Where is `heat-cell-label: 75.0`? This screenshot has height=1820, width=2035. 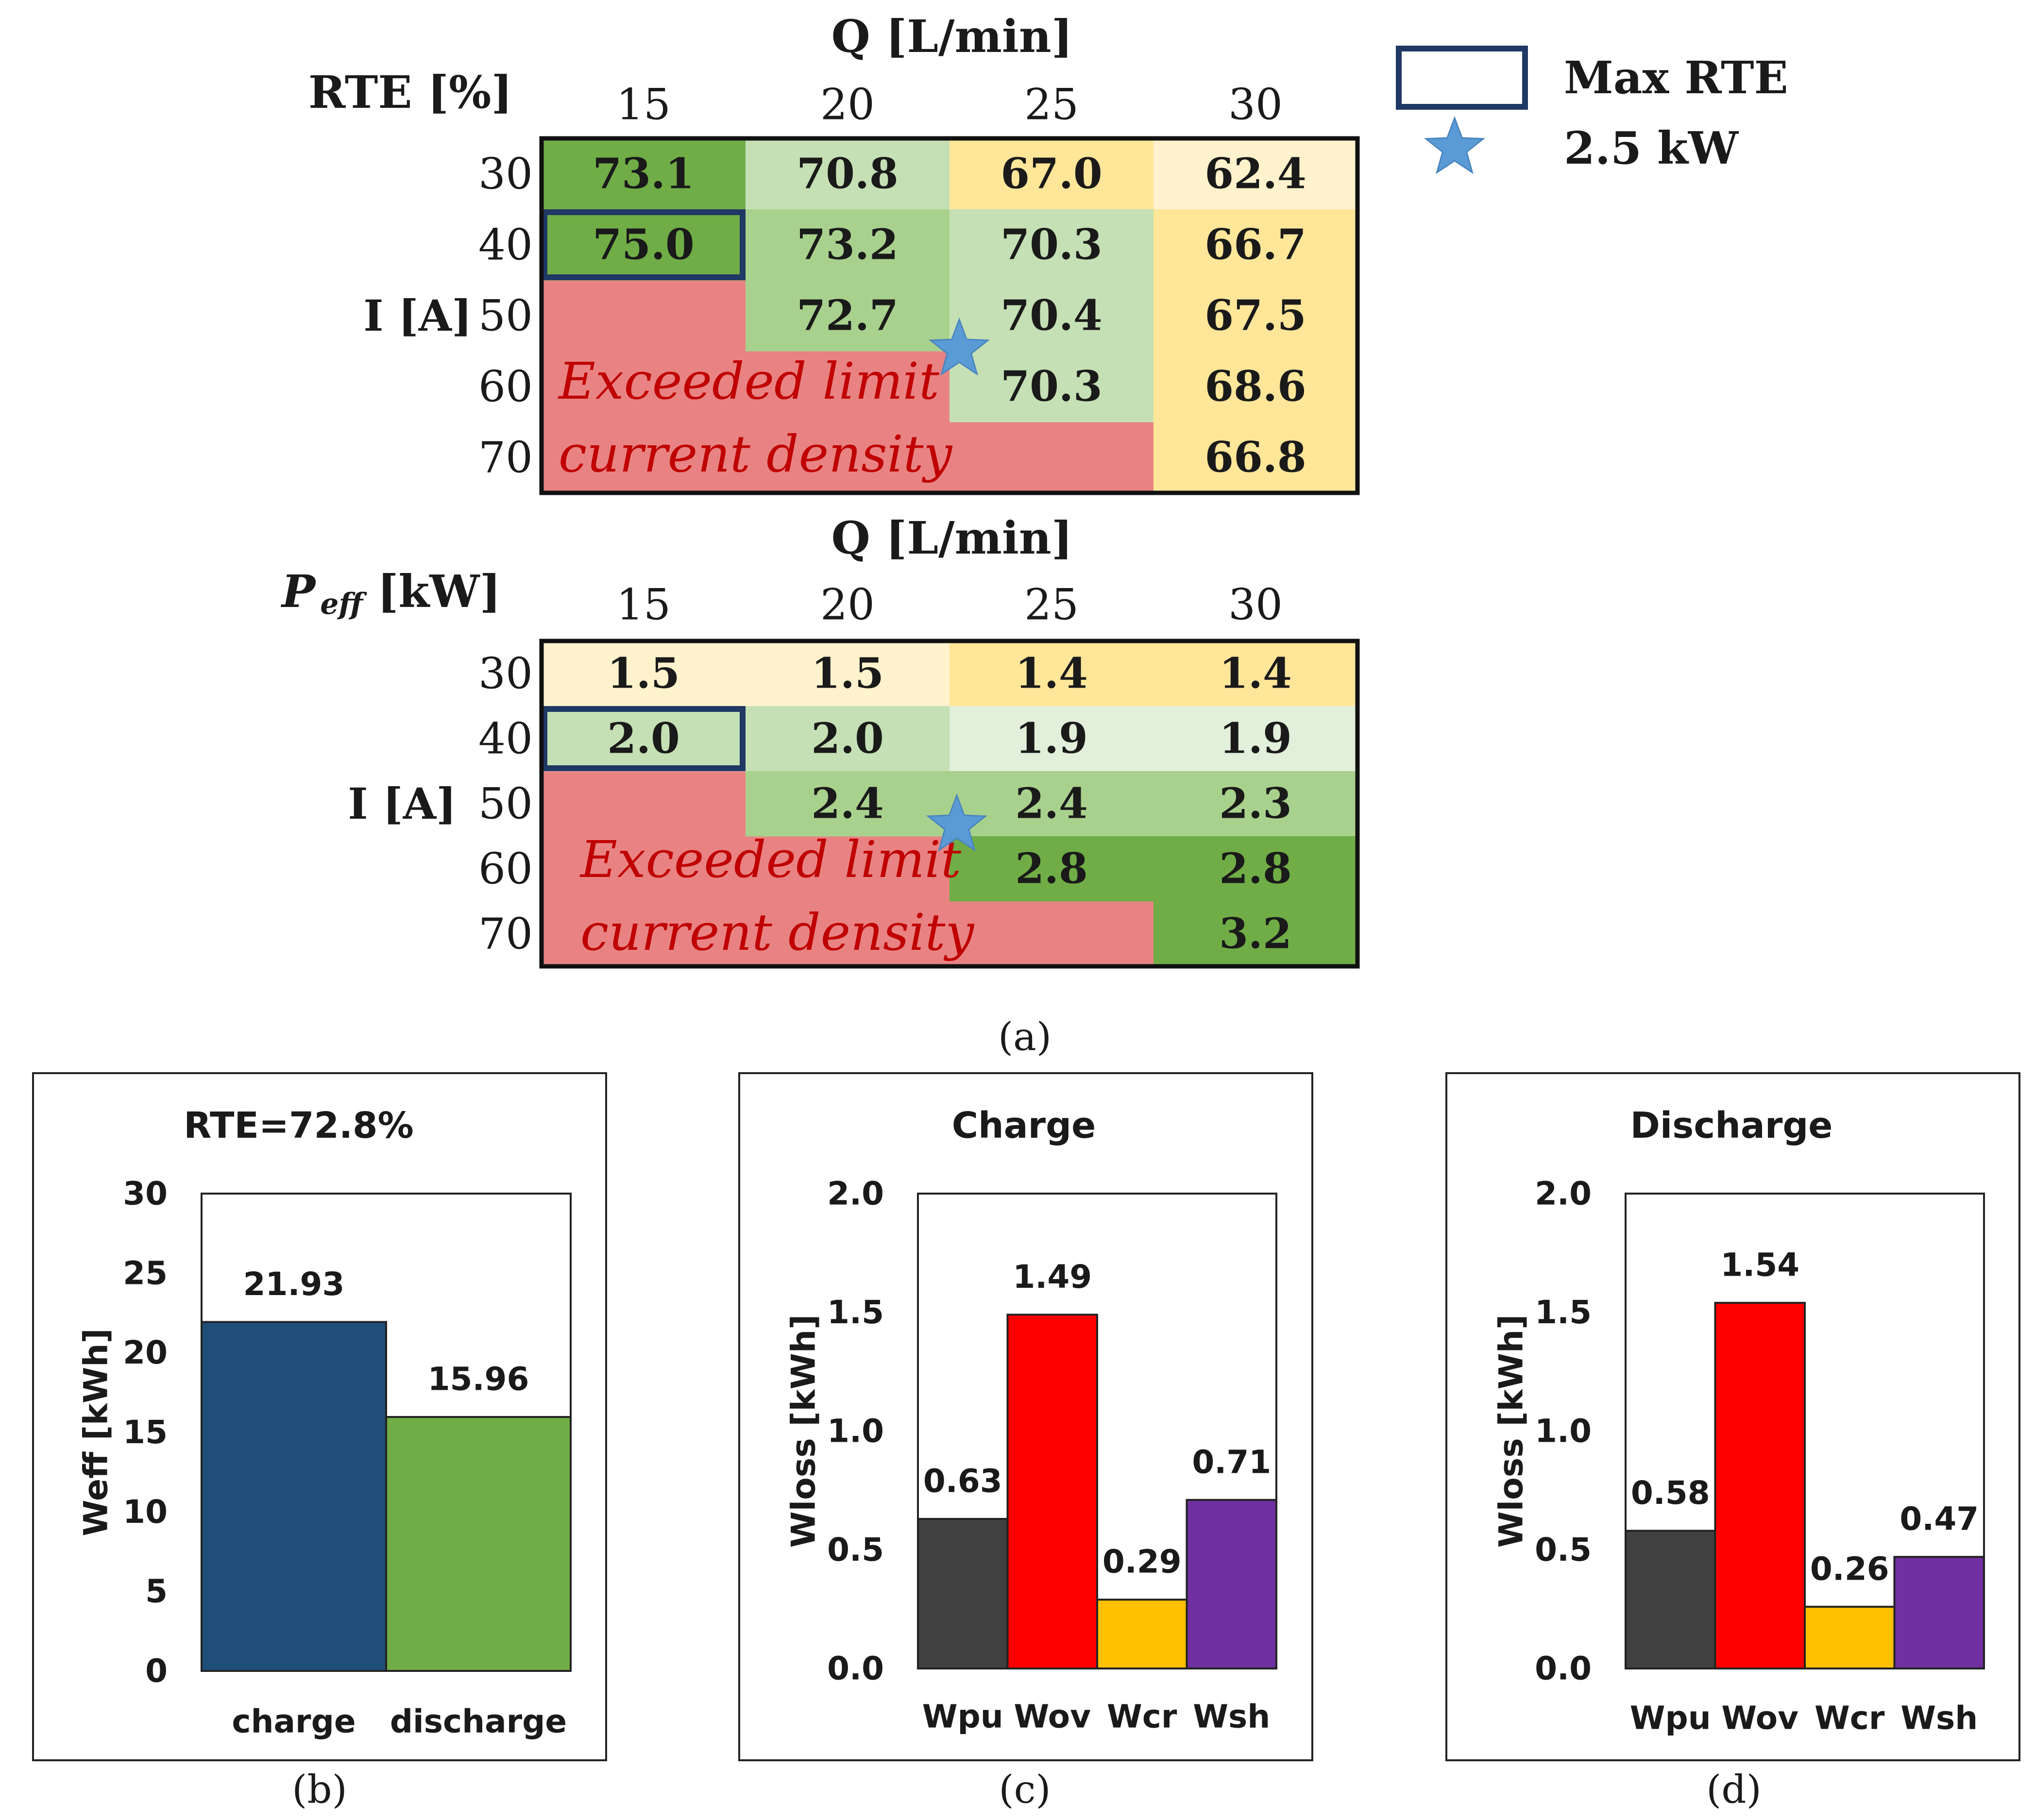
heat-cell-label: 75.0 is located at coordinates (643, 245).